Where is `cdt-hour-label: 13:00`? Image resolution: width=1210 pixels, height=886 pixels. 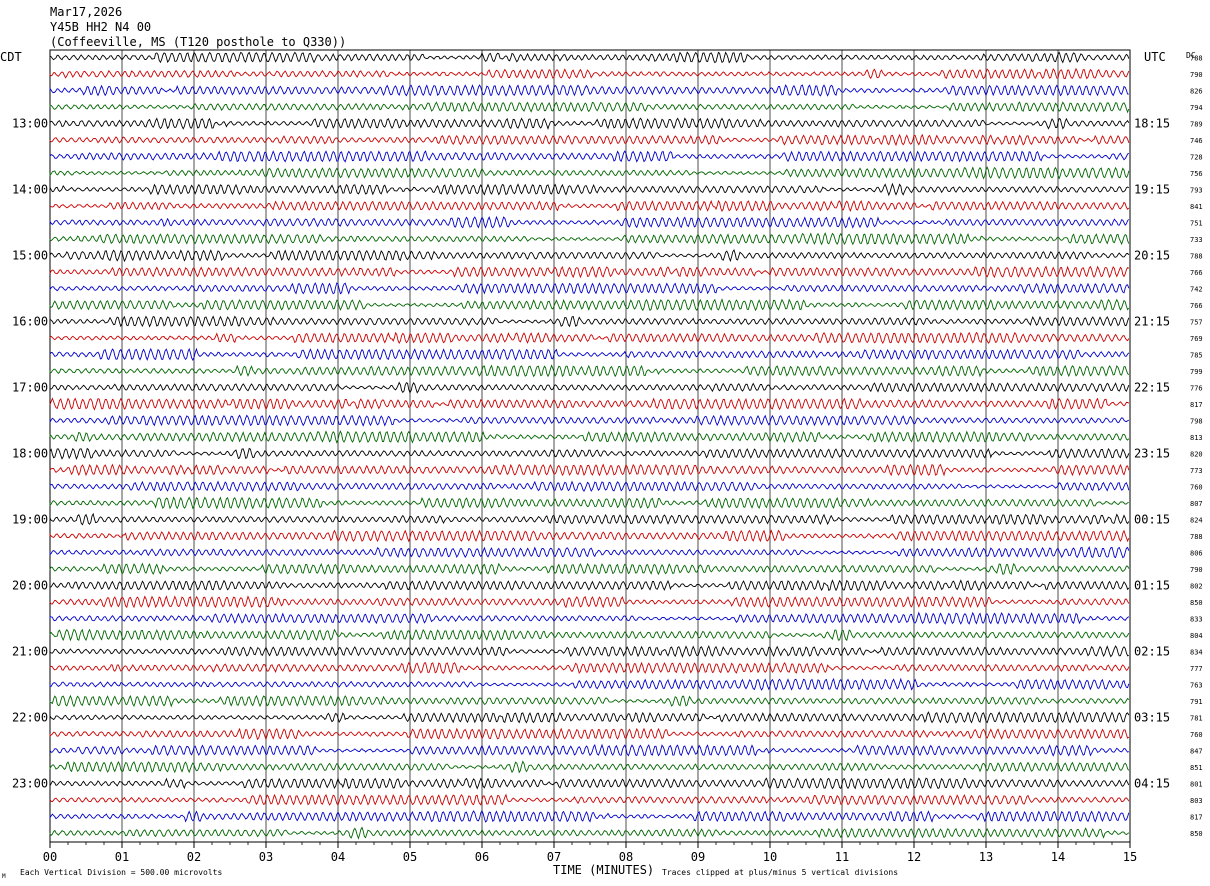
cdt-hour-label: 13:00 is located at coordinates (30, 123).